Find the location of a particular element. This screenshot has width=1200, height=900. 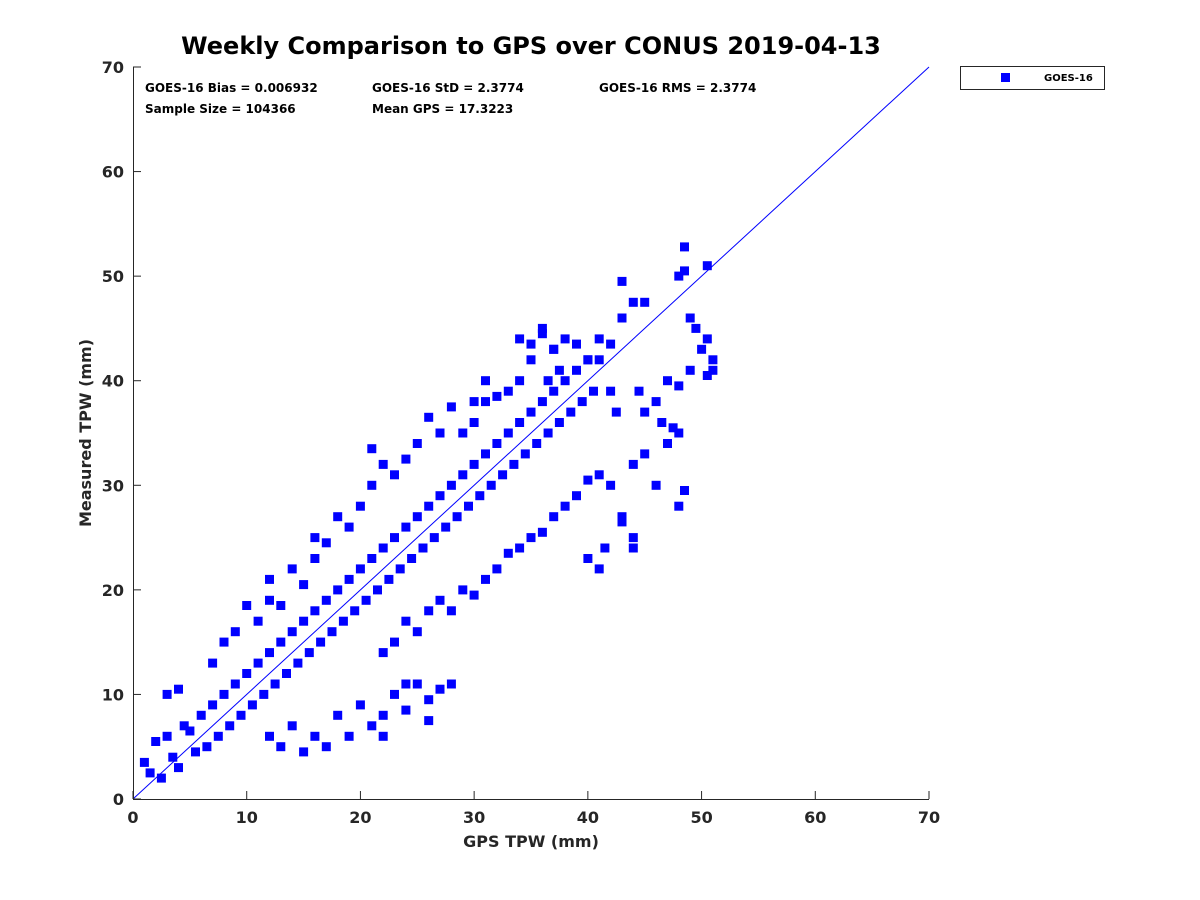

legend-marker-square-icon is located at coordinates (1005, 77).